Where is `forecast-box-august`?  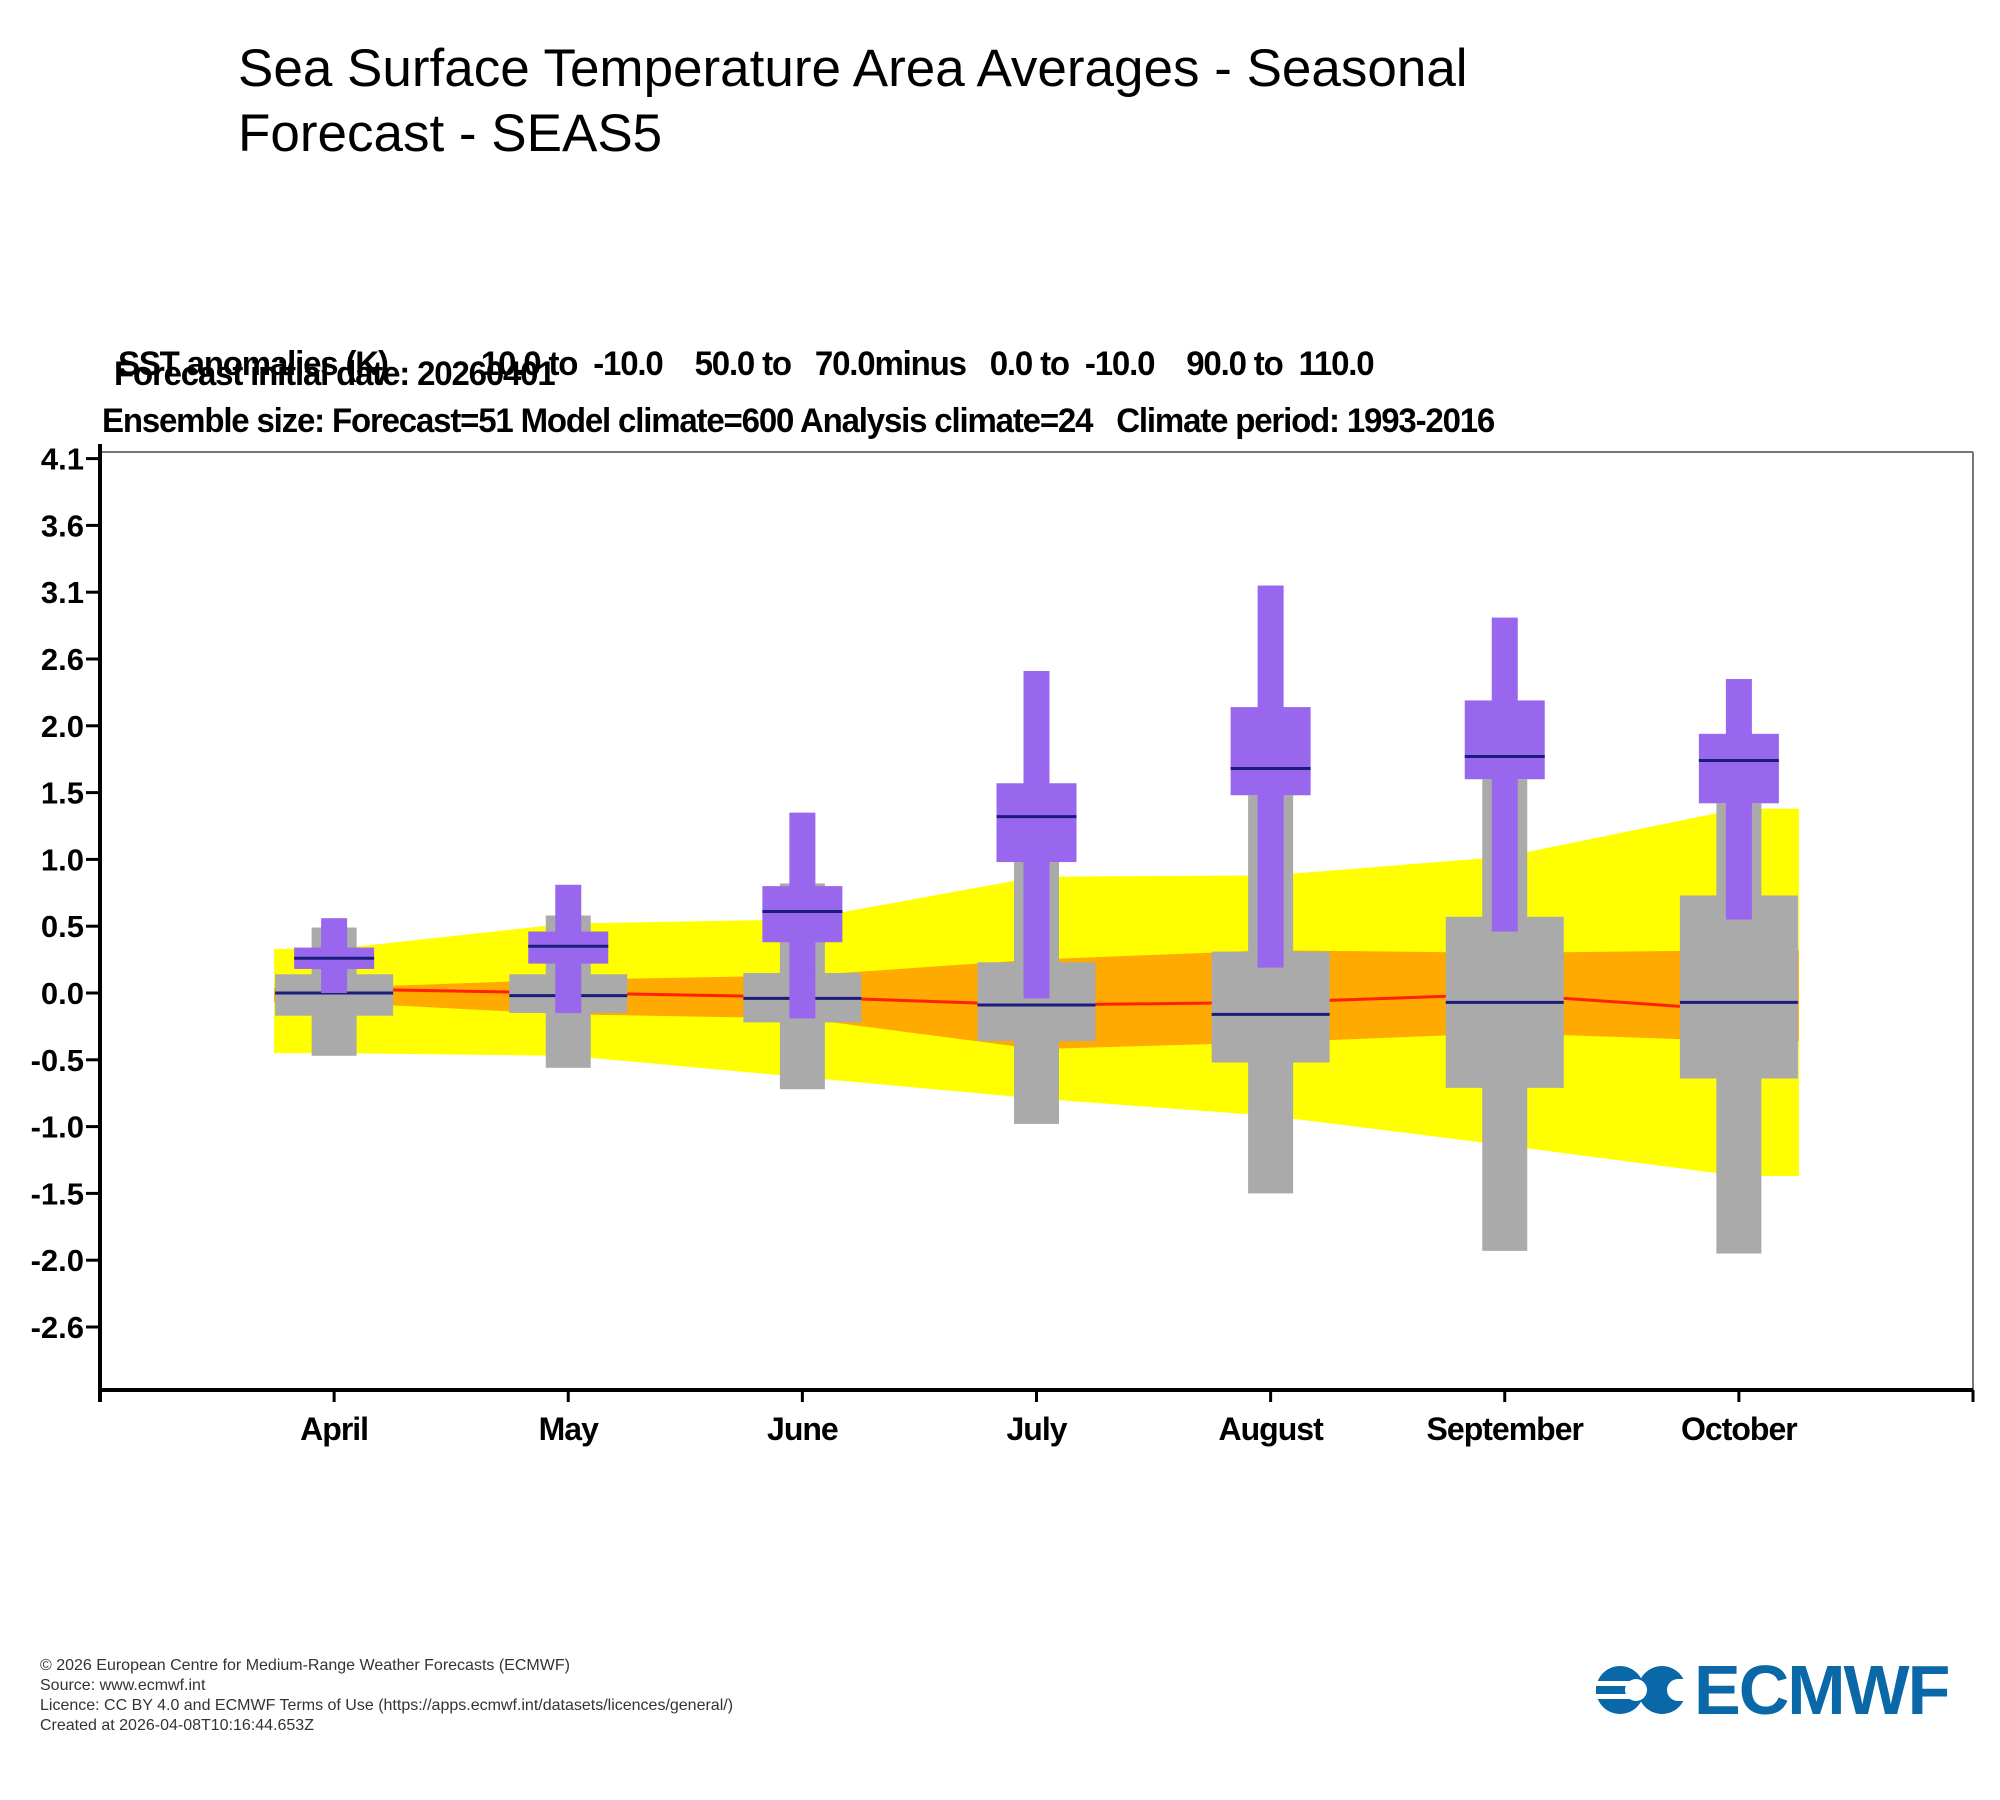 forecast-box-august is located at coordinates (1270, 776).